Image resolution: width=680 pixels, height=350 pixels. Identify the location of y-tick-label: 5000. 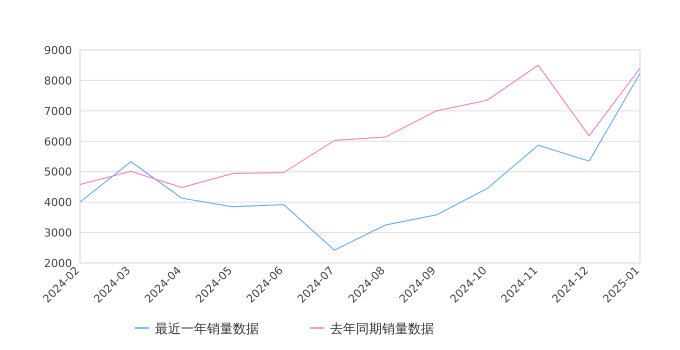
(58, 172).